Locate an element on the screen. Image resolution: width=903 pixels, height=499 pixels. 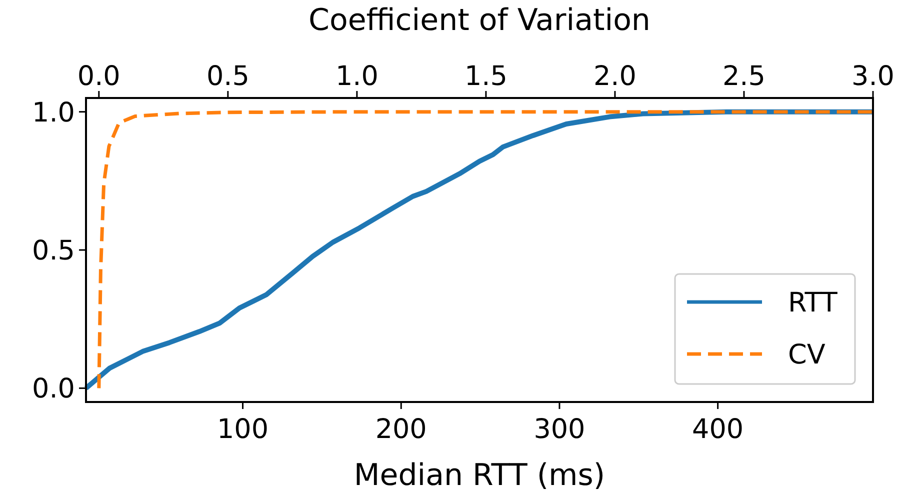
x2-tick-label: 1.5 is located at coordinates (486, 76).